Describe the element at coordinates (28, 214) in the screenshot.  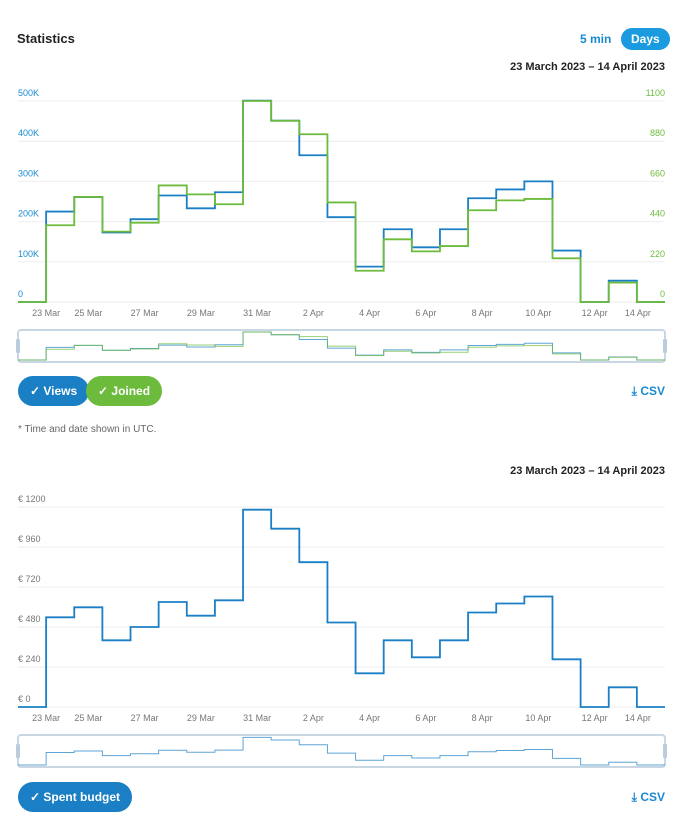
I see `y-tick-label: 200K` at that location.